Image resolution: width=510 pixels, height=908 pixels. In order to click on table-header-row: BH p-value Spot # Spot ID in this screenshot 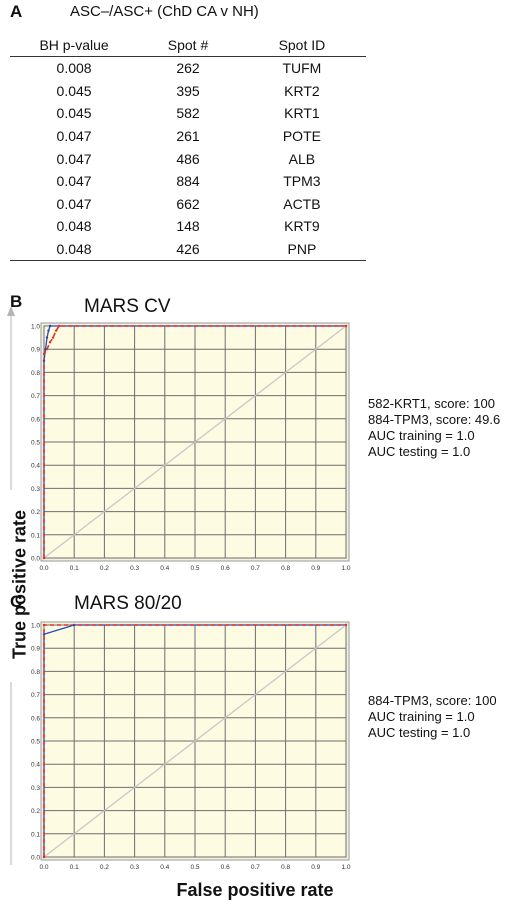, I will do `click(188, 45)`.